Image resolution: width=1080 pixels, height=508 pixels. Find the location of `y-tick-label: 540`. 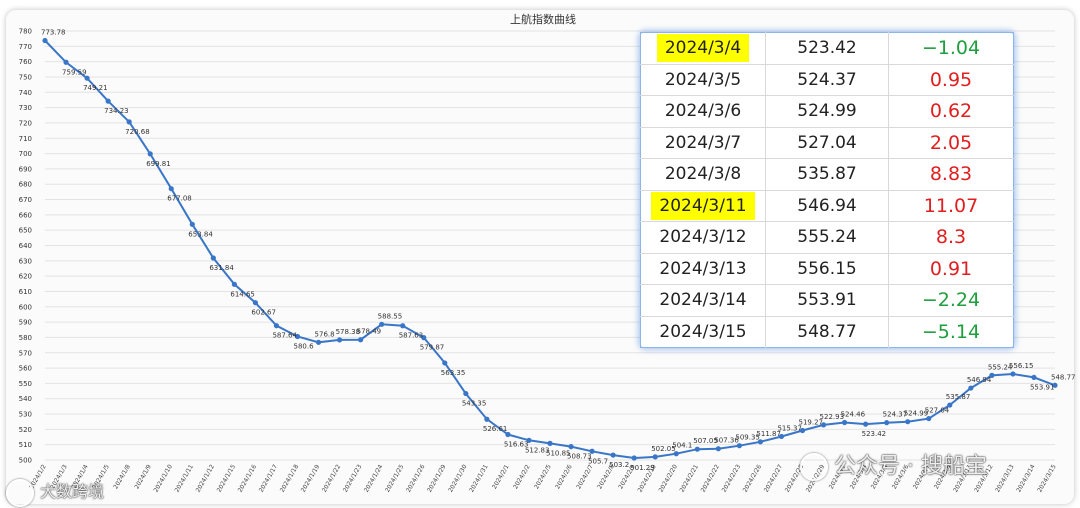

y-tick-label: 540 is located at coordinates (25, 399).